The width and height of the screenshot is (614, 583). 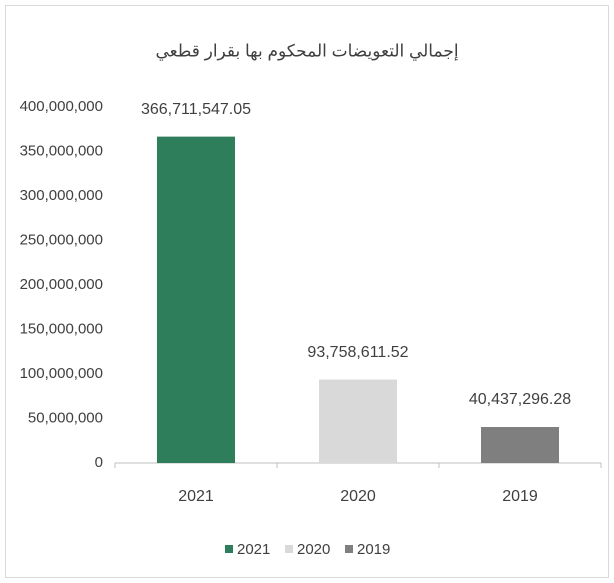 What do you see at coordinates (61, 373) in the screenshot?
I see `y-tick-label: 100,000,000` at bounding box center [61, 373].